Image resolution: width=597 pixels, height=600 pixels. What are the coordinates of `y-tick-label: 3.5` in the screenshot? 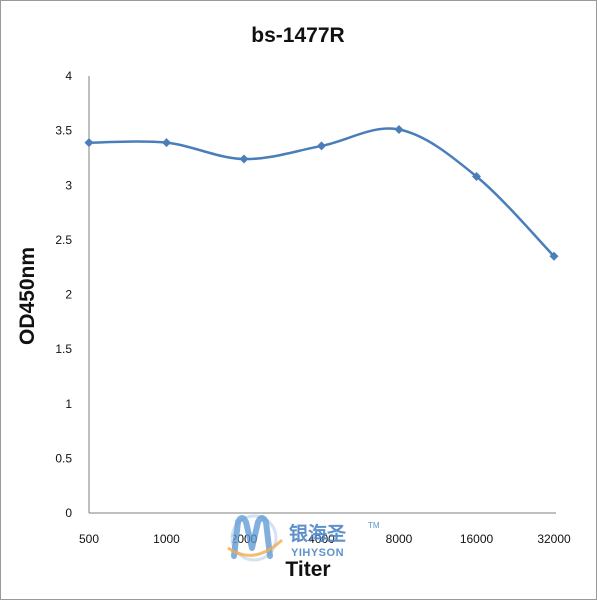 It's located at (63, 131).